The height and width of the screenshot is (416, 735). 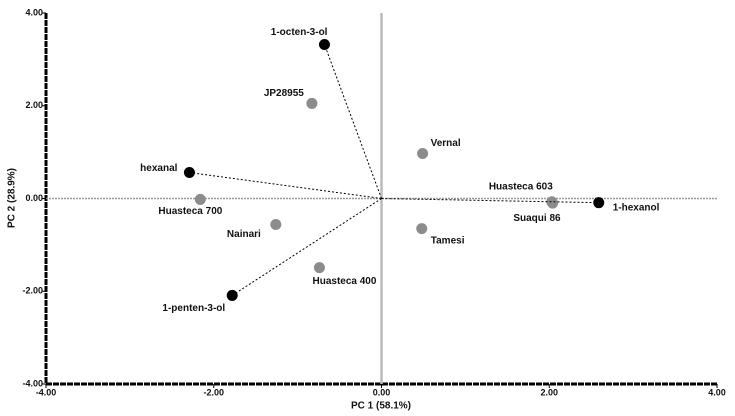 I want to click on x-tick-label: 4.00, so click(x=717, y=392).